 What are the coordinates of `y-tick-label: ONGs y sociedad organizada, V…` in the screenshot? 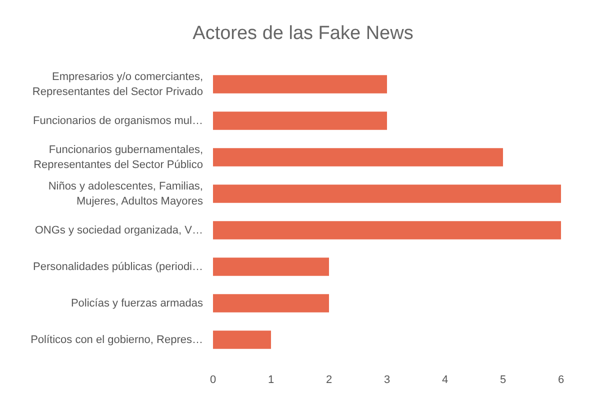 It's located at (118, 230).